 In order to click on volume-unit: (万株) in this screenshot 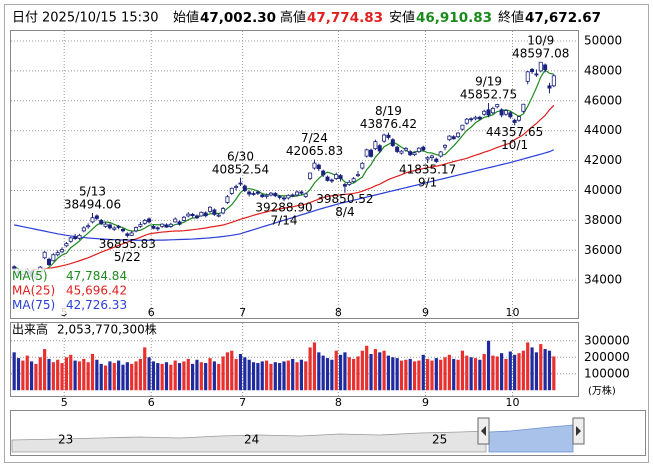, I will do `click(602, 390)`.